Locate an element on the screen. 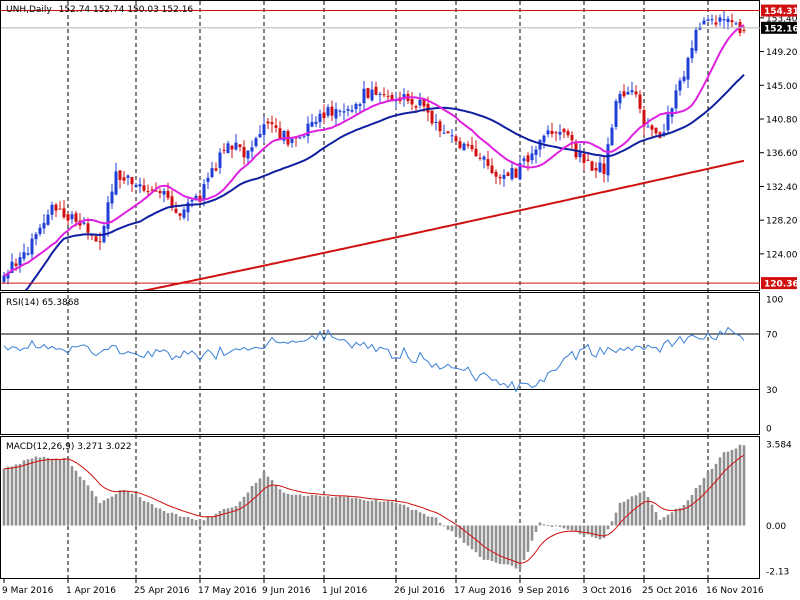 Image resolution: width=800 pixels, height=600 pixels. last-price-tag: 152.16 is located at coordinates (781, 29).